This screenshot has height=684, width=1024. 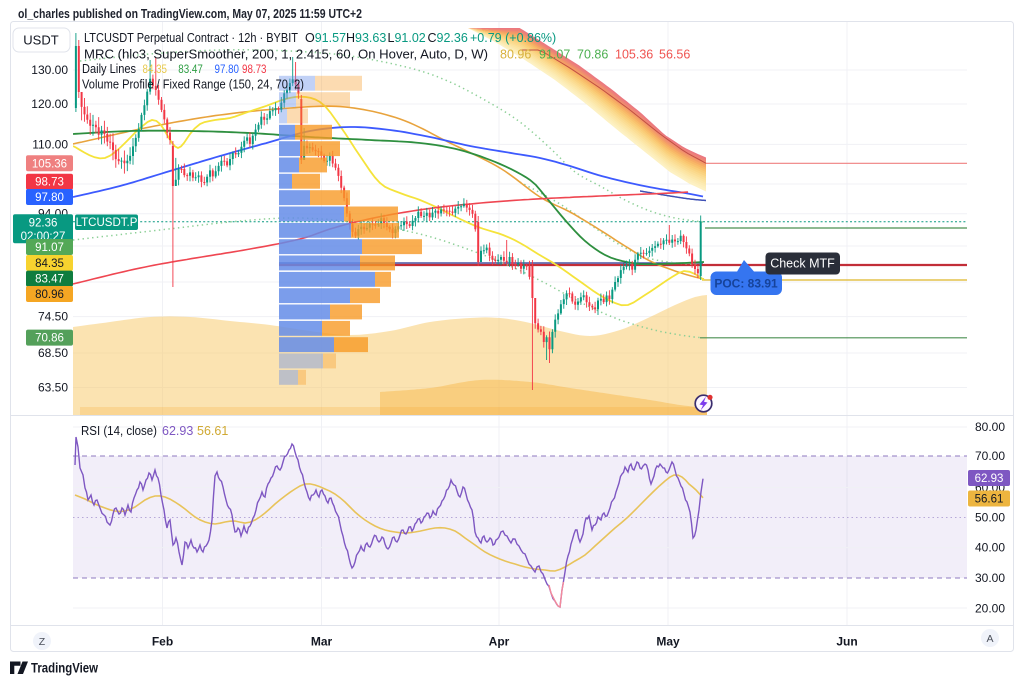 I want to click on svg-text: 20.00, so click(x=990, y=609).